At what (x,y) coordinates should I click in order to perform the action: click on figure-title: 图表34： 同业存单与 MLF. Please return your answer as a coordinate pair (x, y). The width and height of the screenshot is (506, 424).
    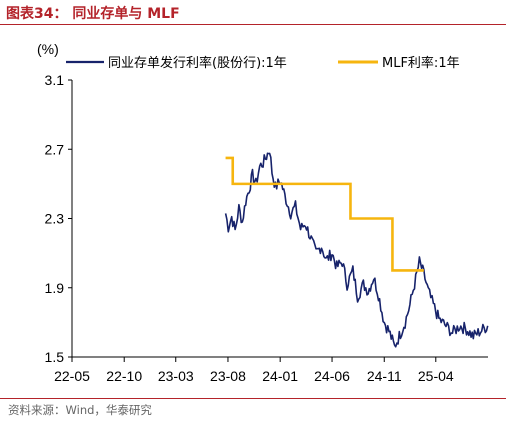
    Looking at the image, I should click on (93, 14).